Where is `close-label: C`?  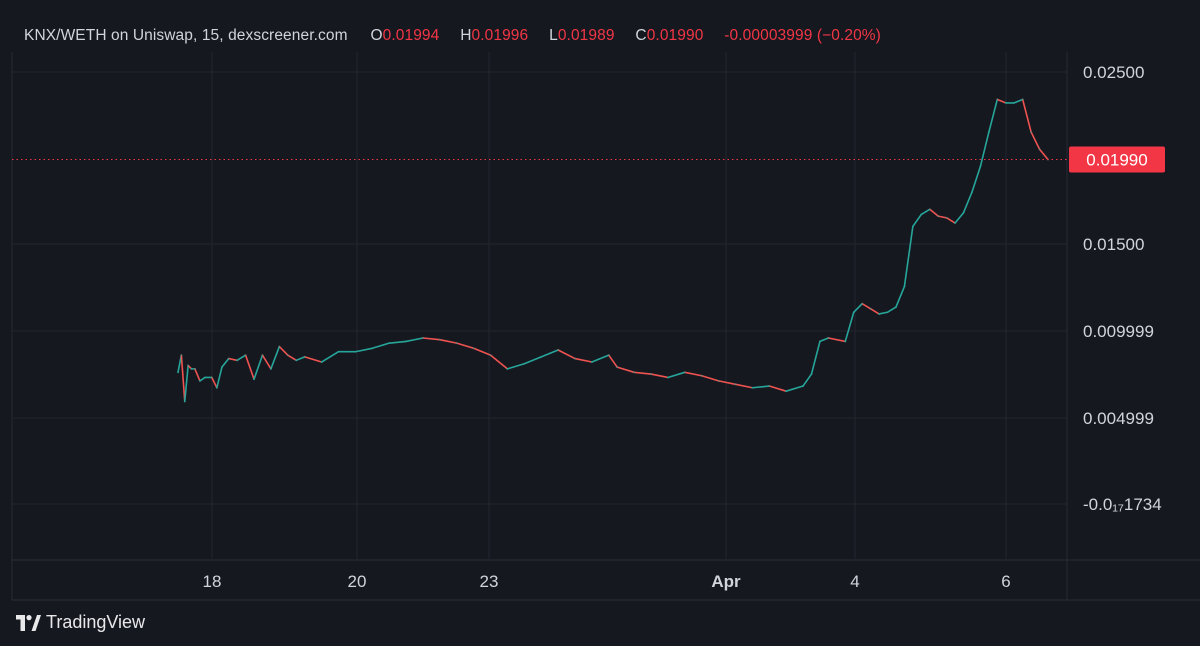 close-label: C is located at coordinates (641, 35).